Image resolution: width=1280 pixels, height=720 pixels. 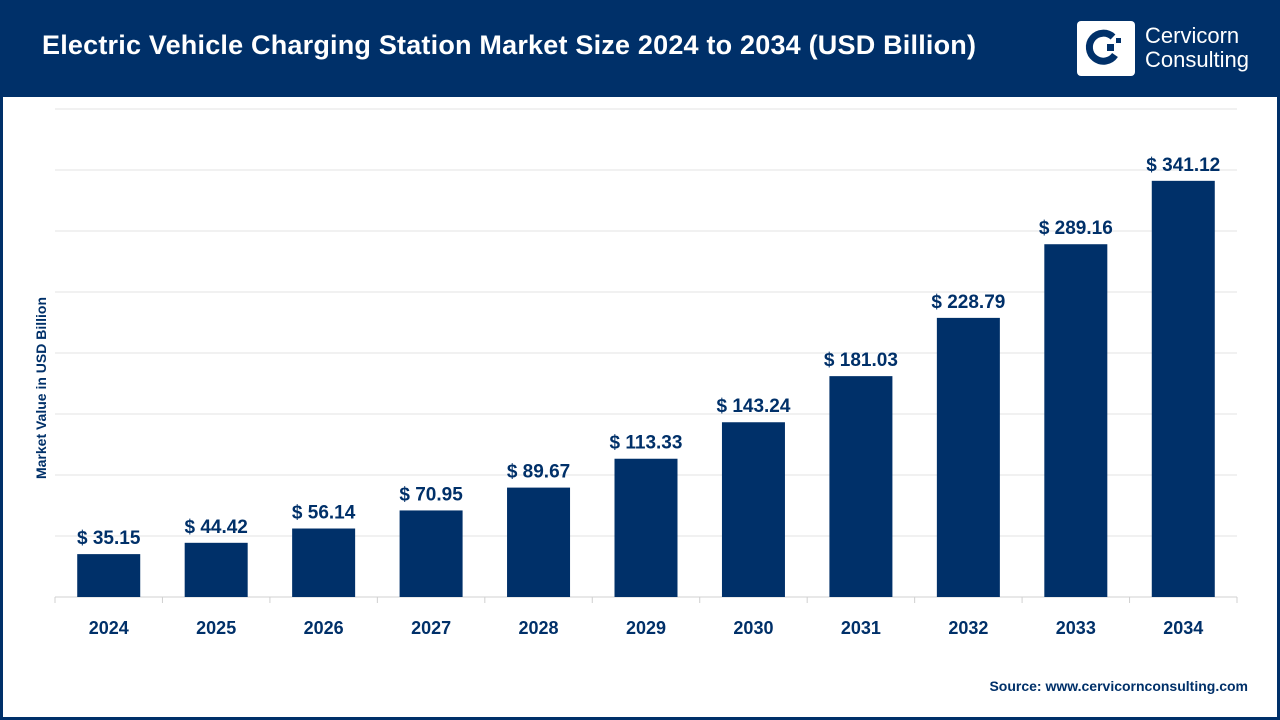 I want to click on cervicorn-logo-icon, so click(x=1106, y=48).